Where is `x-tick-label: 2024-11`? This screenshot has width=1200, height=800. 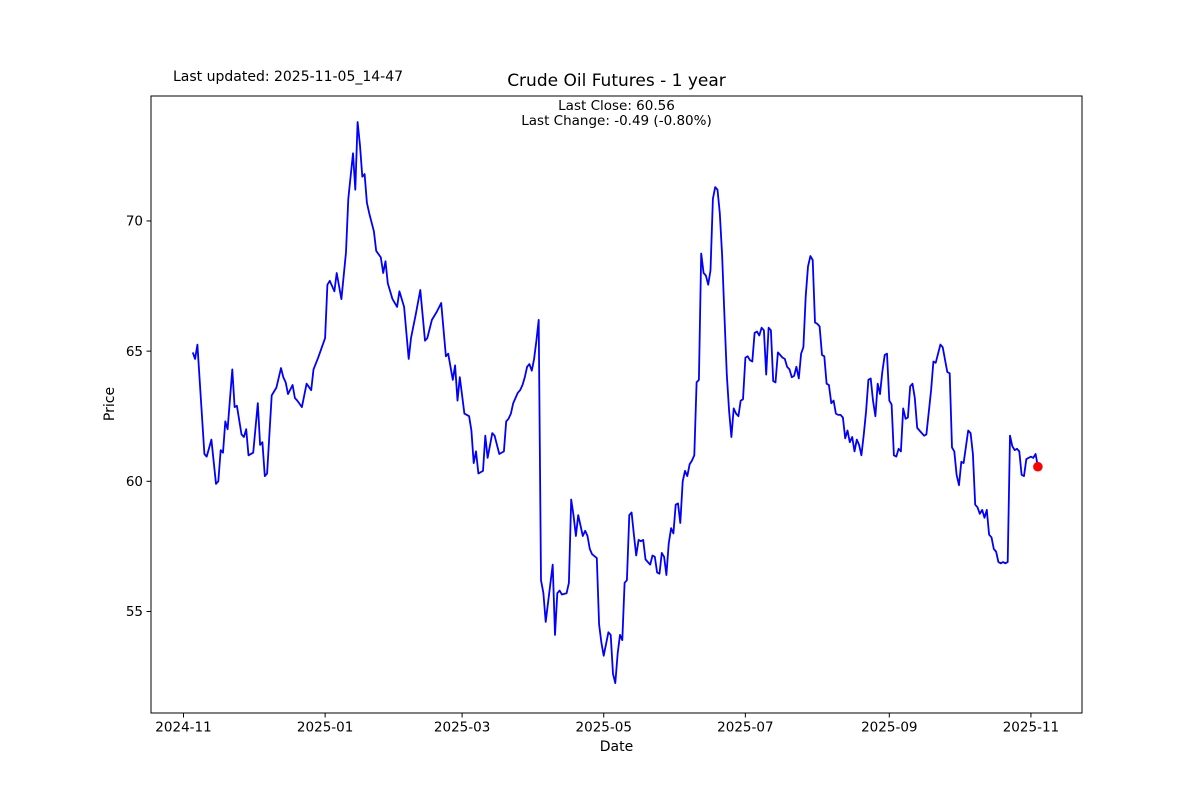
x-tick-label: 2024-11 is located at coordinates (183, 728).